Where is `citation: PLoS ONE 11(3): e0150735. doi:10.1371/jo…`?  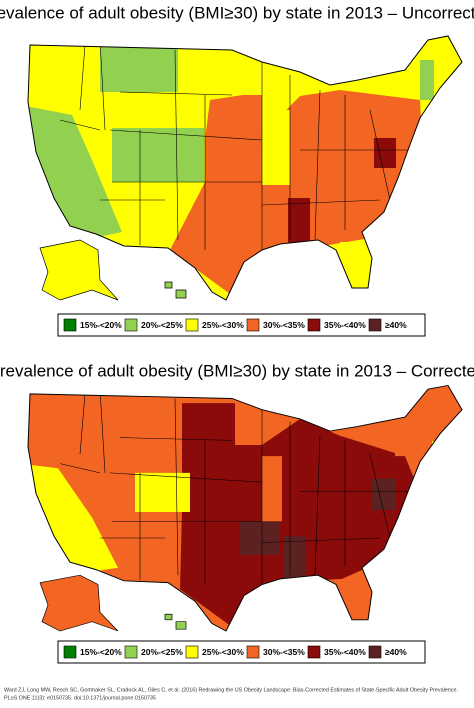
citation: PLoS ONE 11(3): e0150735. doi:10.1371/jo… is located at coordinates (80, 698).